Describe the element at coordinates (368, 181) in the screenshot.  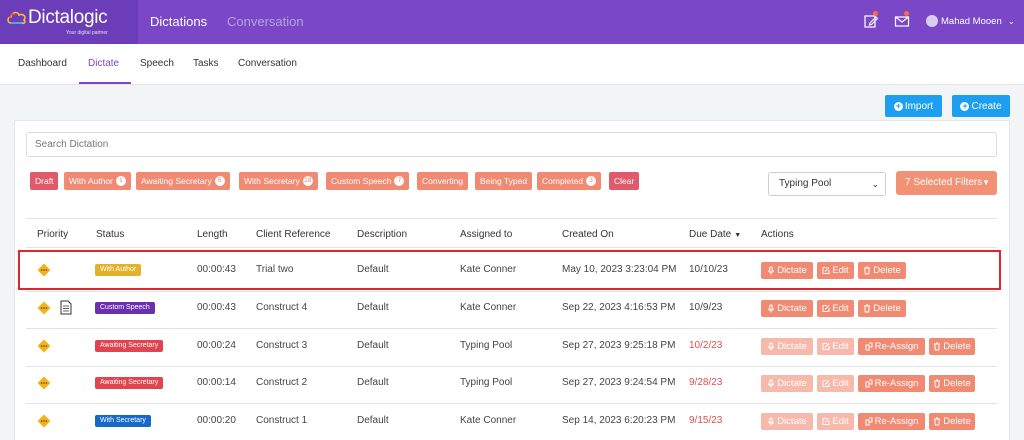
I see `filter-chip-custom-speech: Custom Speech 7` at that location.